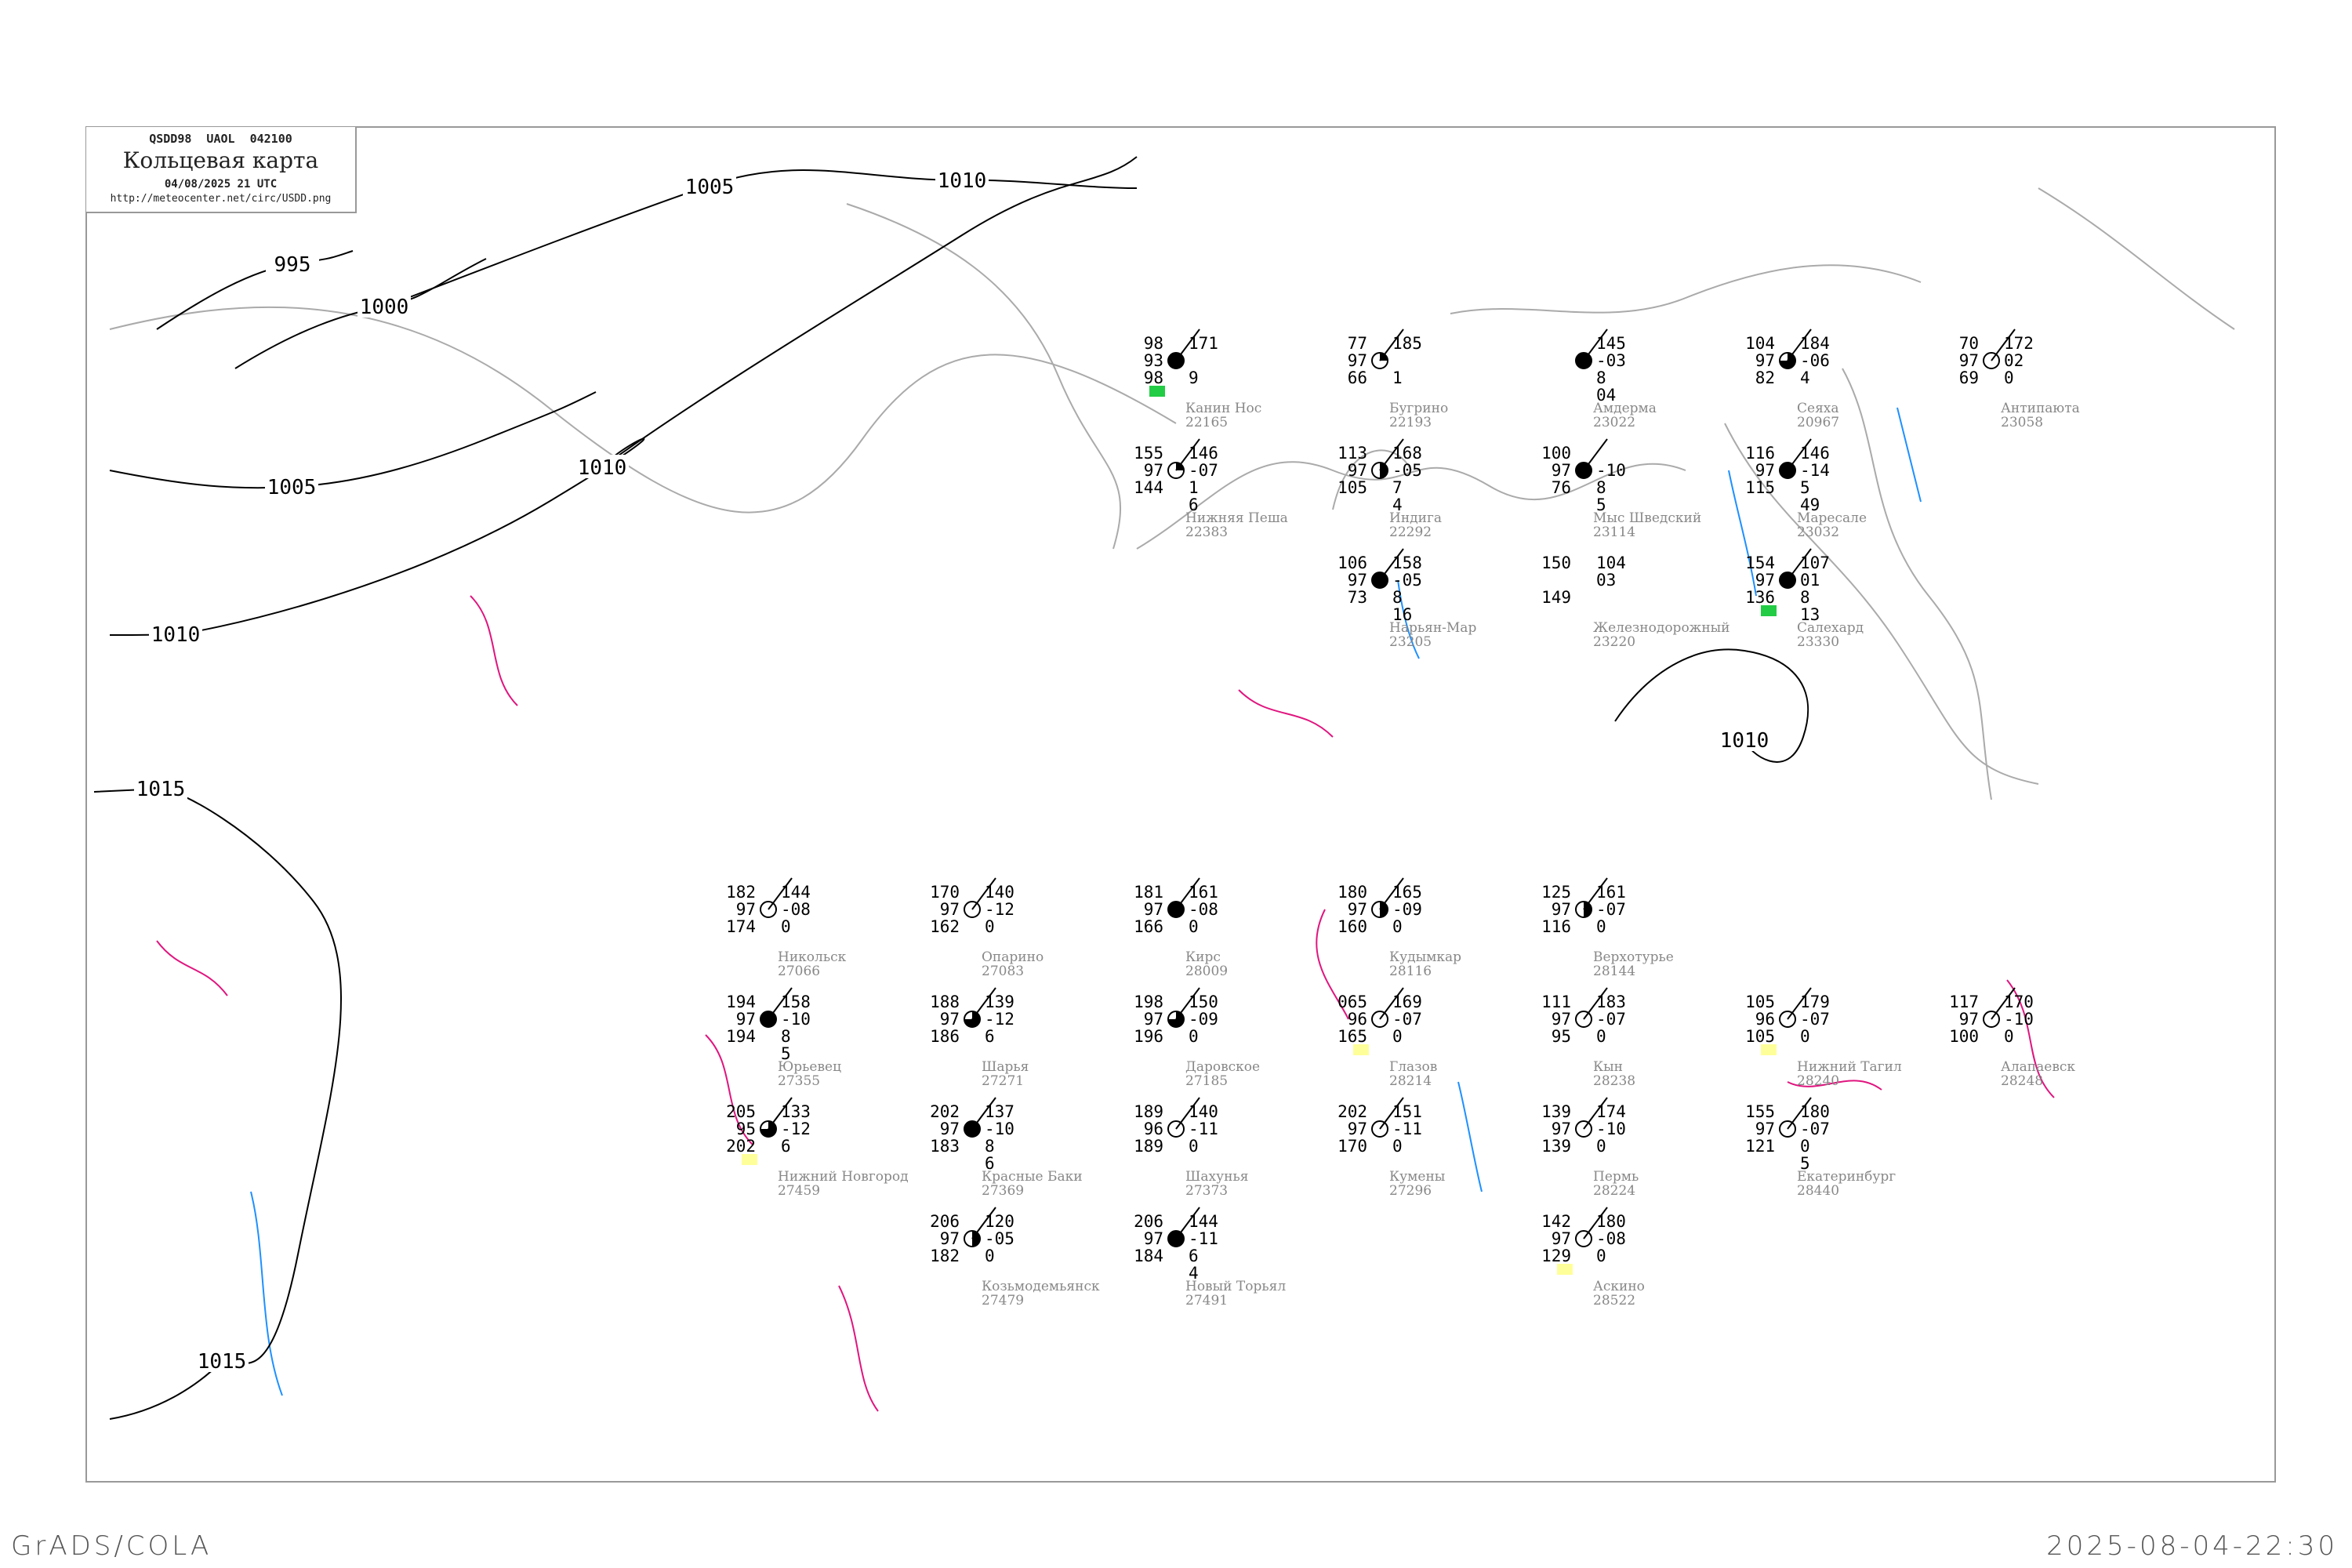 This screenshot has width=2352, height=1568. I want to click on station-name: Аскино, so click(1619, 1286).